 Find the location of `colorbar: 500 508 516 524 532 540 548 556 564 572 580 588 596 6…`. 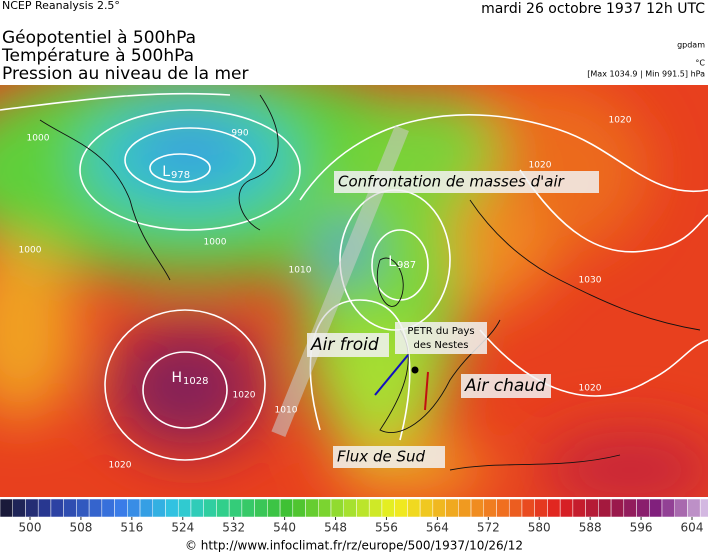

colorbar: 500 508 516 524 532 540 548 556 564 572 580 588 596 6… is located at coordinates (354, 516).